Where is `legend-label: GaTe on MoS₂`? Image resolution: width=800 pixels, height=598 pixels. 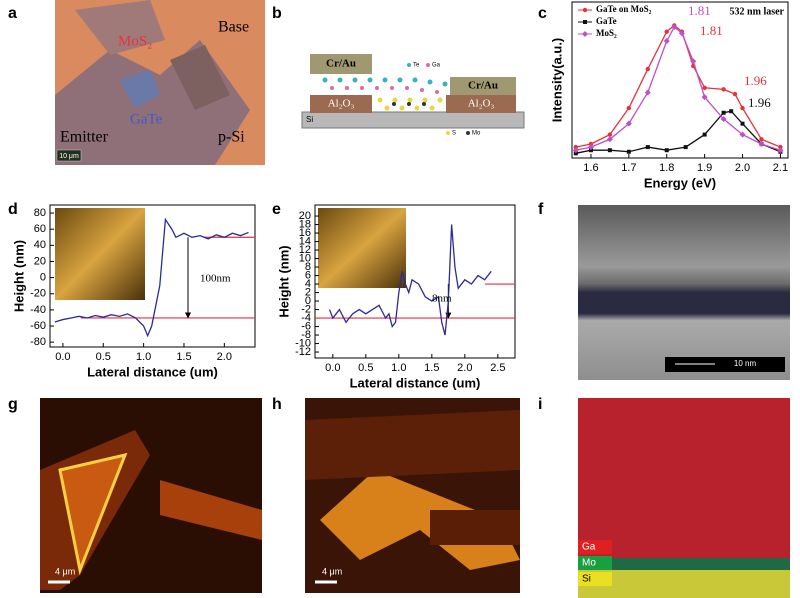
legend-label: GaTe on MoS₂ is located at coordinates (624, 9).